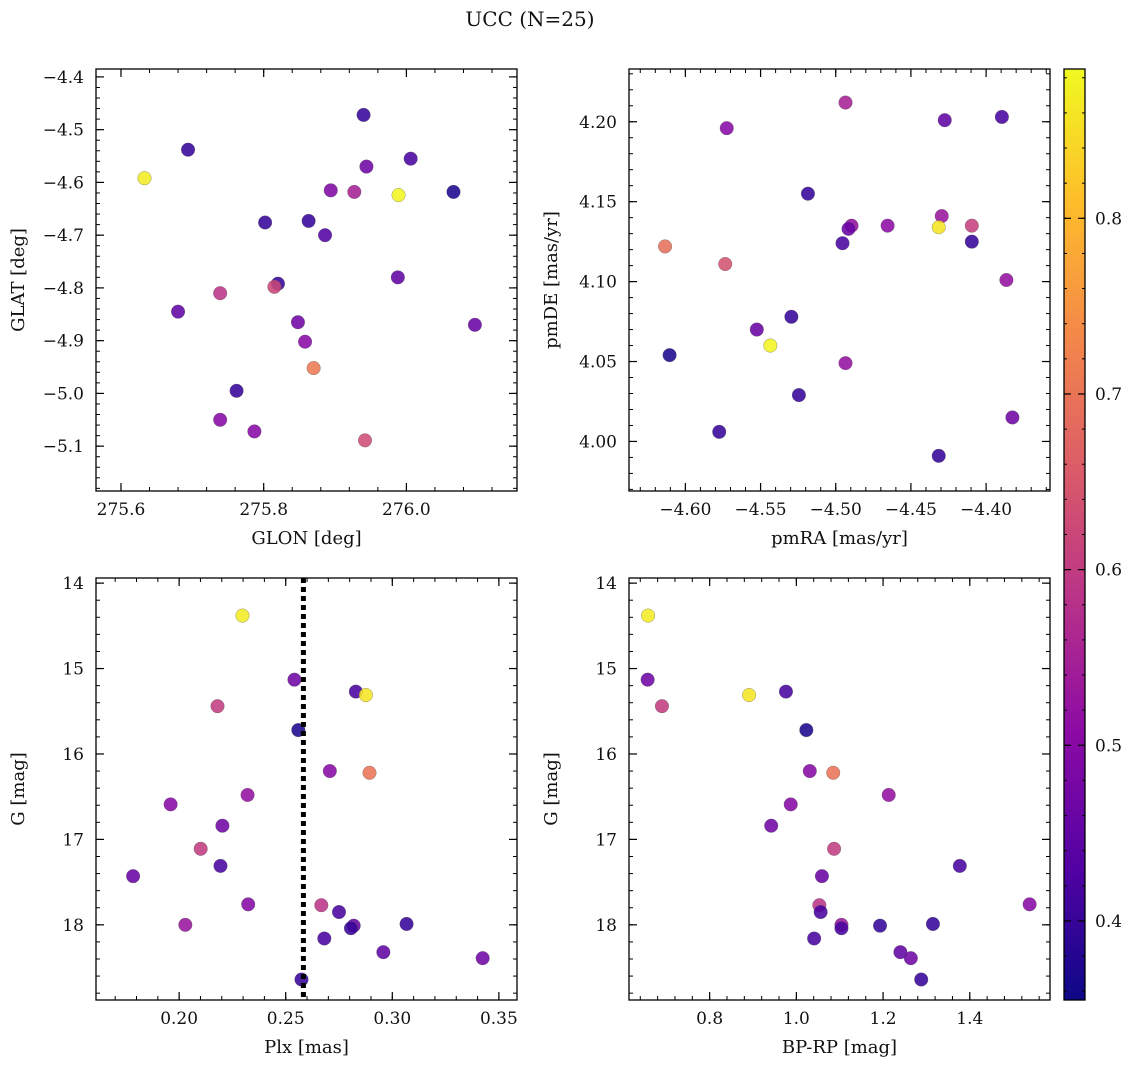 Image resolution: width=1136 pixels, height=1068 pixels. What do you see at coordinates (18, 280) in the screenshot?
I see `y-axis-label: GLAT [deg]` at bounding box center [18, 280].